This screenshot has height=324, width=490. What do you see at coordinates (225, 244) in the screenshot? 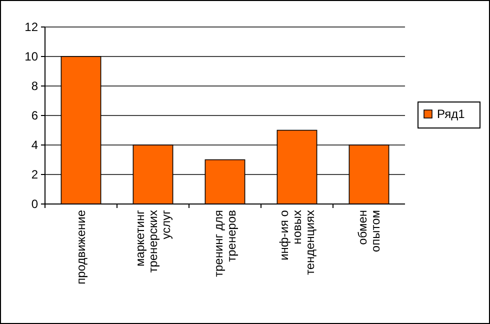
I see `x-tick-label: тренинг для тренеров` at bounding box center [225, 244].